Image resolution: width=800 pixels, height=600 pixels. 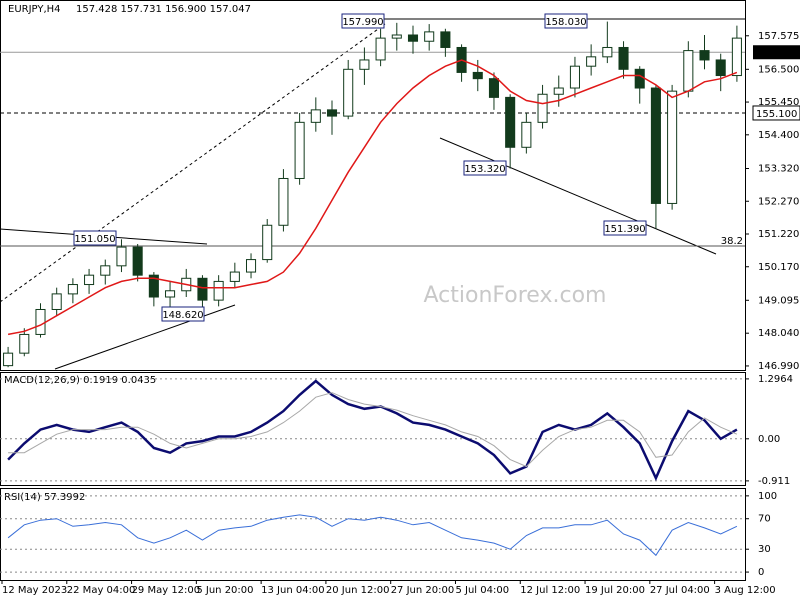 I want to click on y-tick-label: 154.400, so click(x=778, y=135).